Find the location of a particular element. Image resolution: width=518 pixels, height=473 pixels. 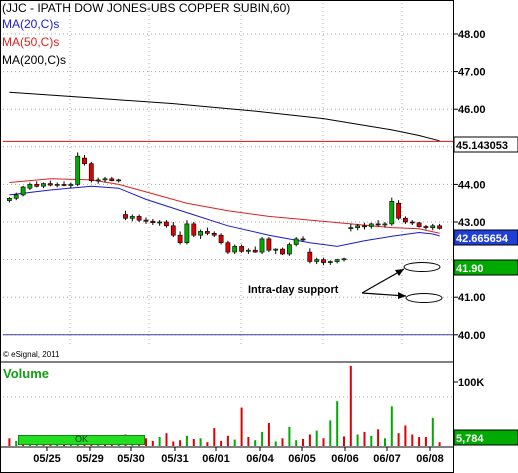

legend-ma200: MA(200,C)s is located at coordinates (34, 60).